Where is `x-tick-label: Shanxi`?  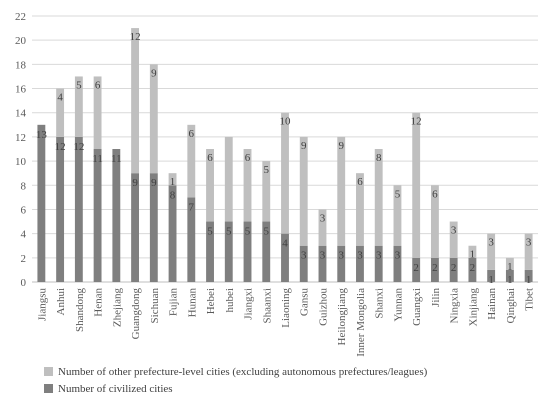 x-tick-label: Shanxi is located at coordinates (380, 303).